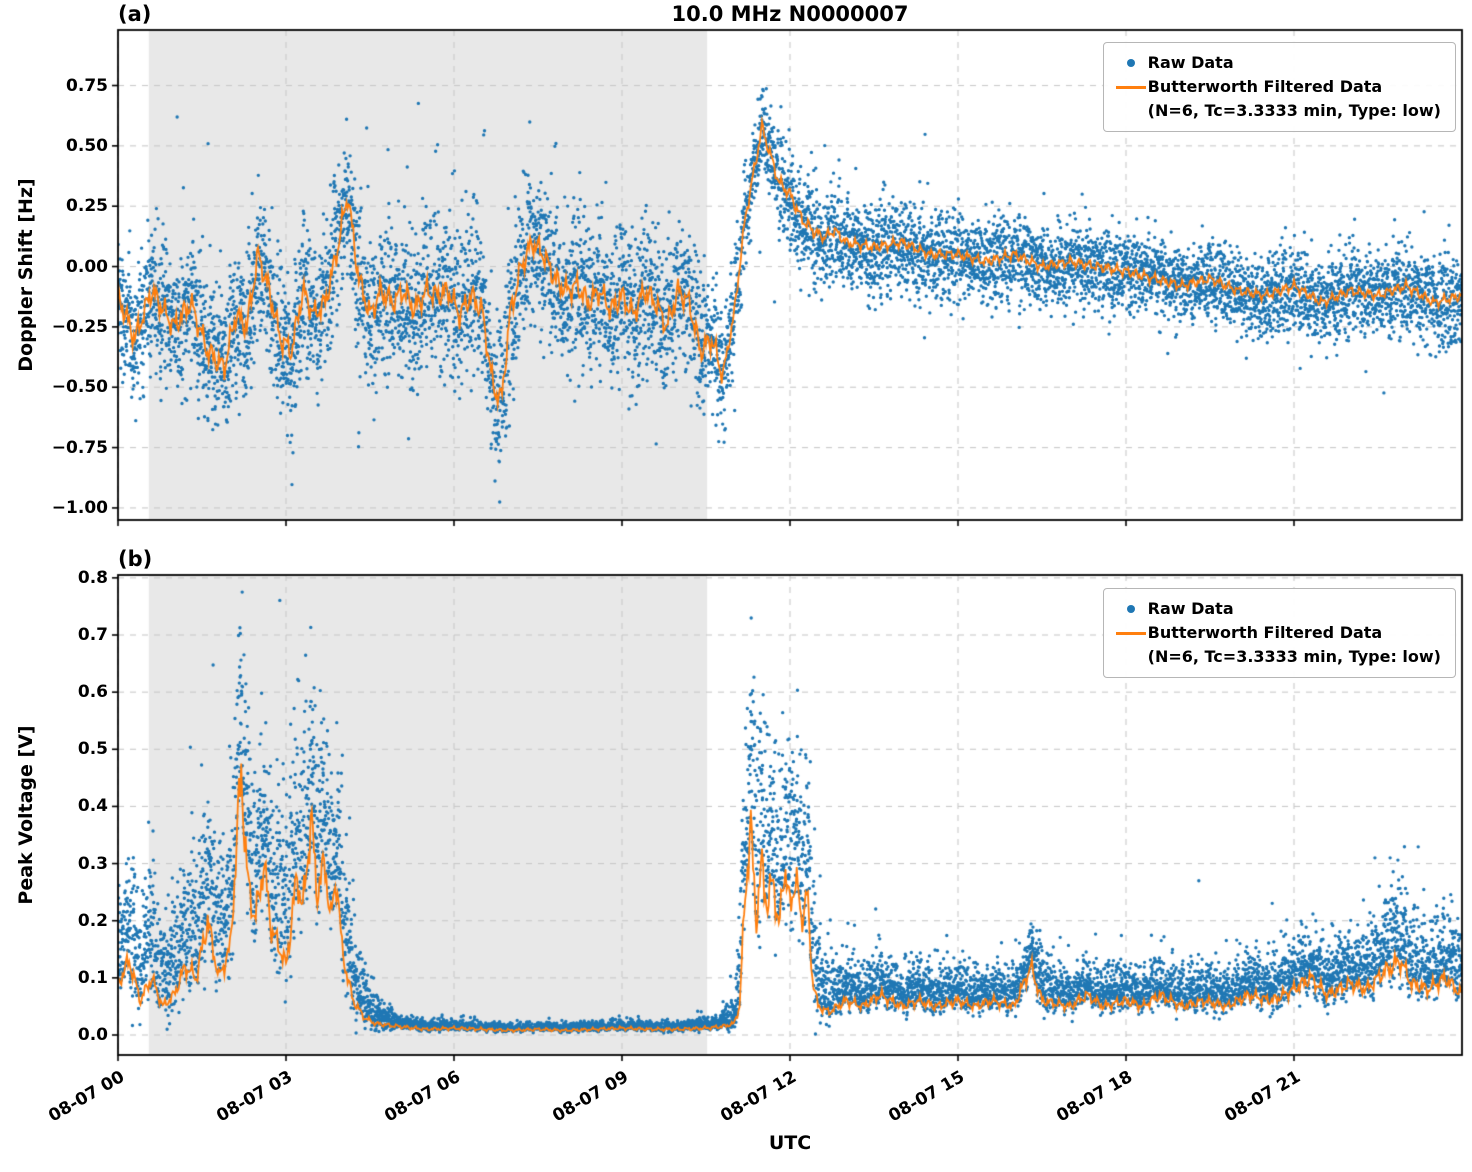 The width and height of the screenshot is (1472, 1172). Describe the element at coordinates (790, 14) in the screenshot. I see `chart-title: 10.0 MHz N0000007` at that location.